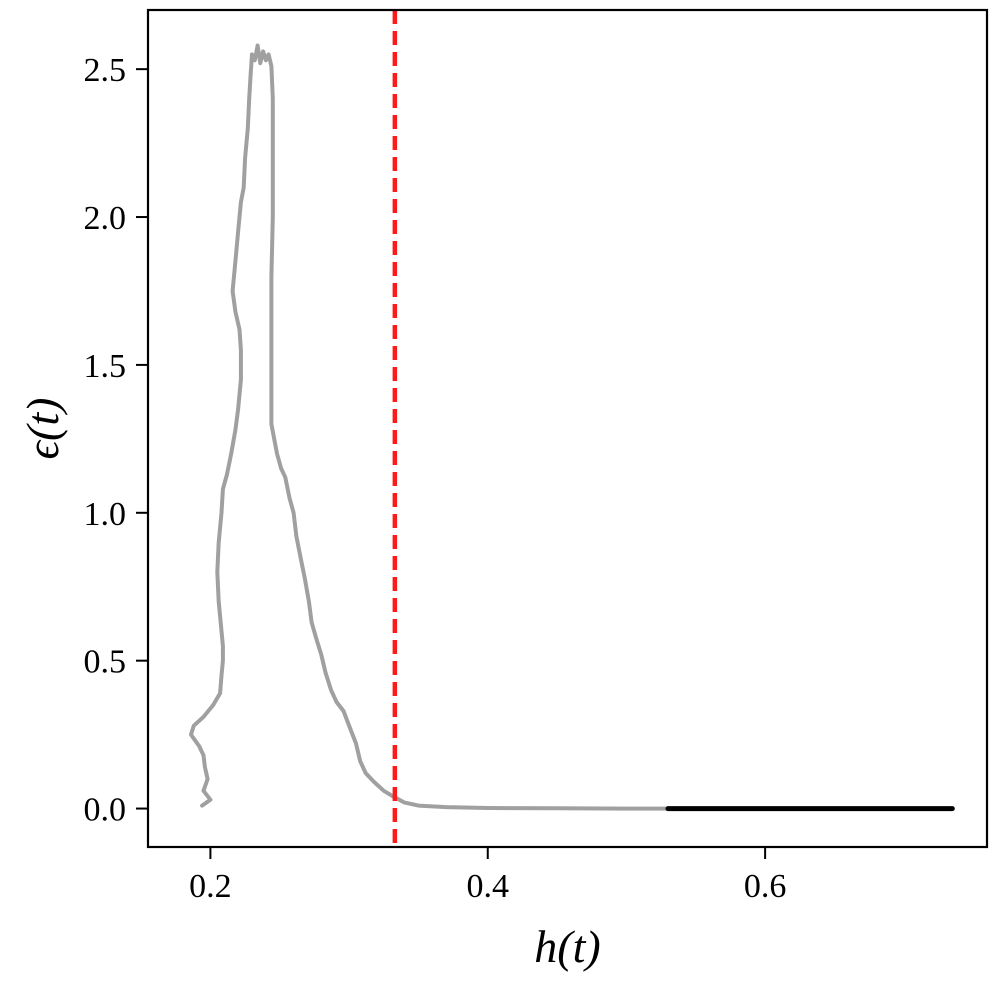 Image resolution: width=997 pixels, height=981 pixels. What do you see at coordinates (105, 662) in the screenshot?
I see `y-tick-label: 0.5` at bounding box center [105, 662].